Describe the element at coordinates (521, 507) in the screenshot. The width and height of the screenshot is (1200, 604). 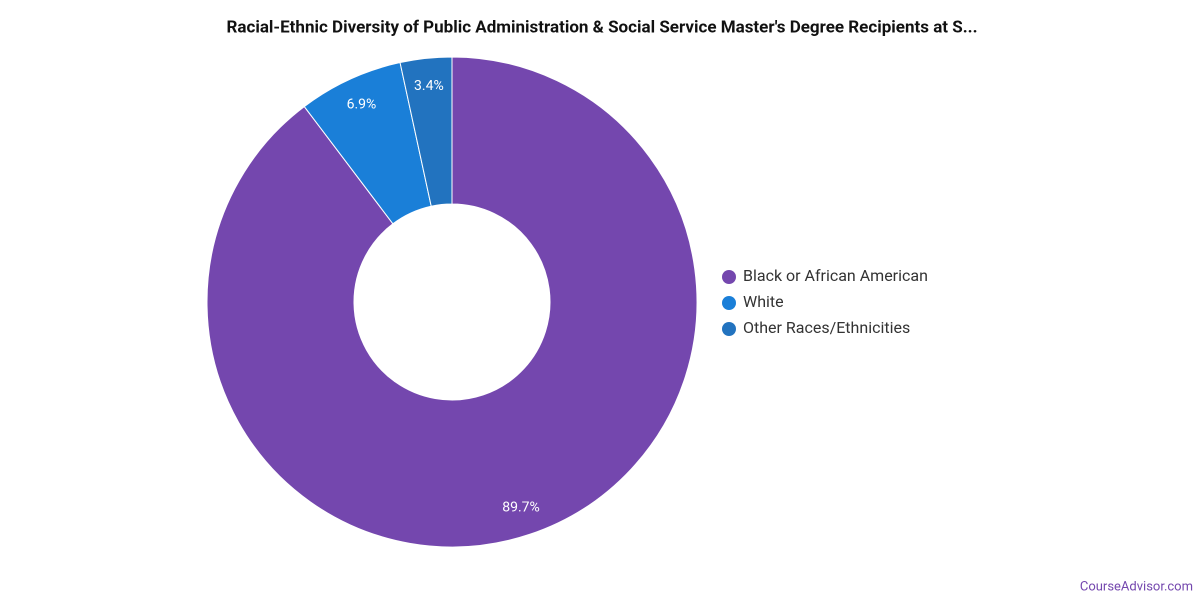
I see `slice-label: 89.7%` at that location.